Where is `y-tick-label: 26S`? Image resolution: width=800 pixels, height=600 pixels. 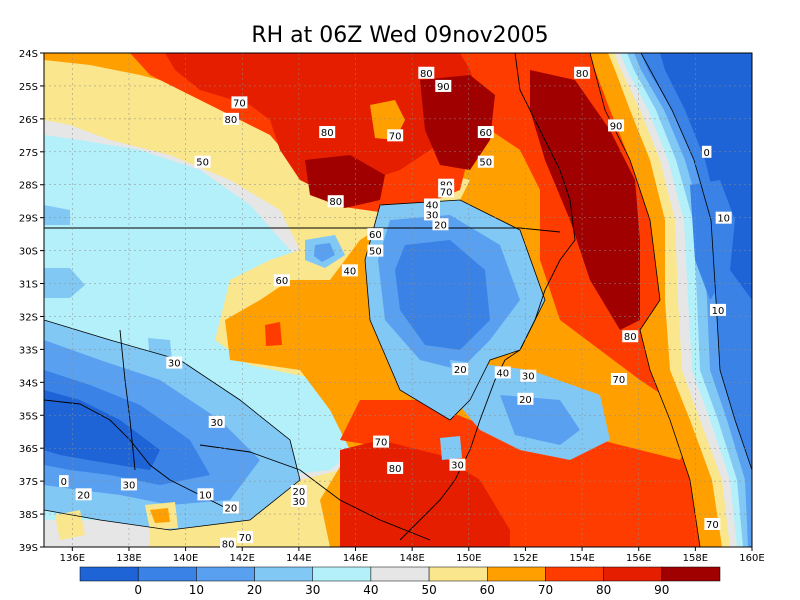
y-tick-label: 26S is located at coordinates (28, 120).